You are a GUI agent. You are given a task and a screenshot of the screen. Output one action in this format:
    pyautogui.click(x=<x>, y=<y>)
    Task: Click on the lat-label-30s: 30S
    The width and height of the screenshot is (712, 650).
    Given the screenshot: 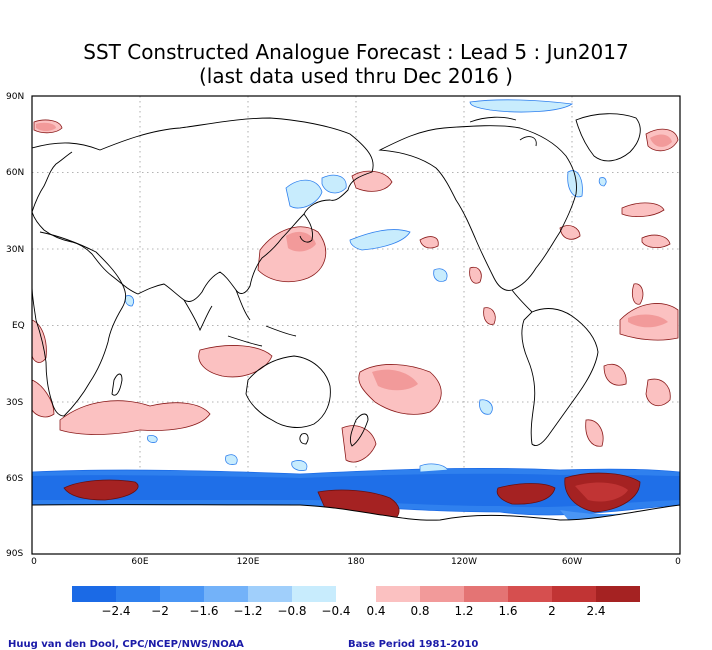 What is the action you would take?
    pyautogui.click(x=15, y=403)
    